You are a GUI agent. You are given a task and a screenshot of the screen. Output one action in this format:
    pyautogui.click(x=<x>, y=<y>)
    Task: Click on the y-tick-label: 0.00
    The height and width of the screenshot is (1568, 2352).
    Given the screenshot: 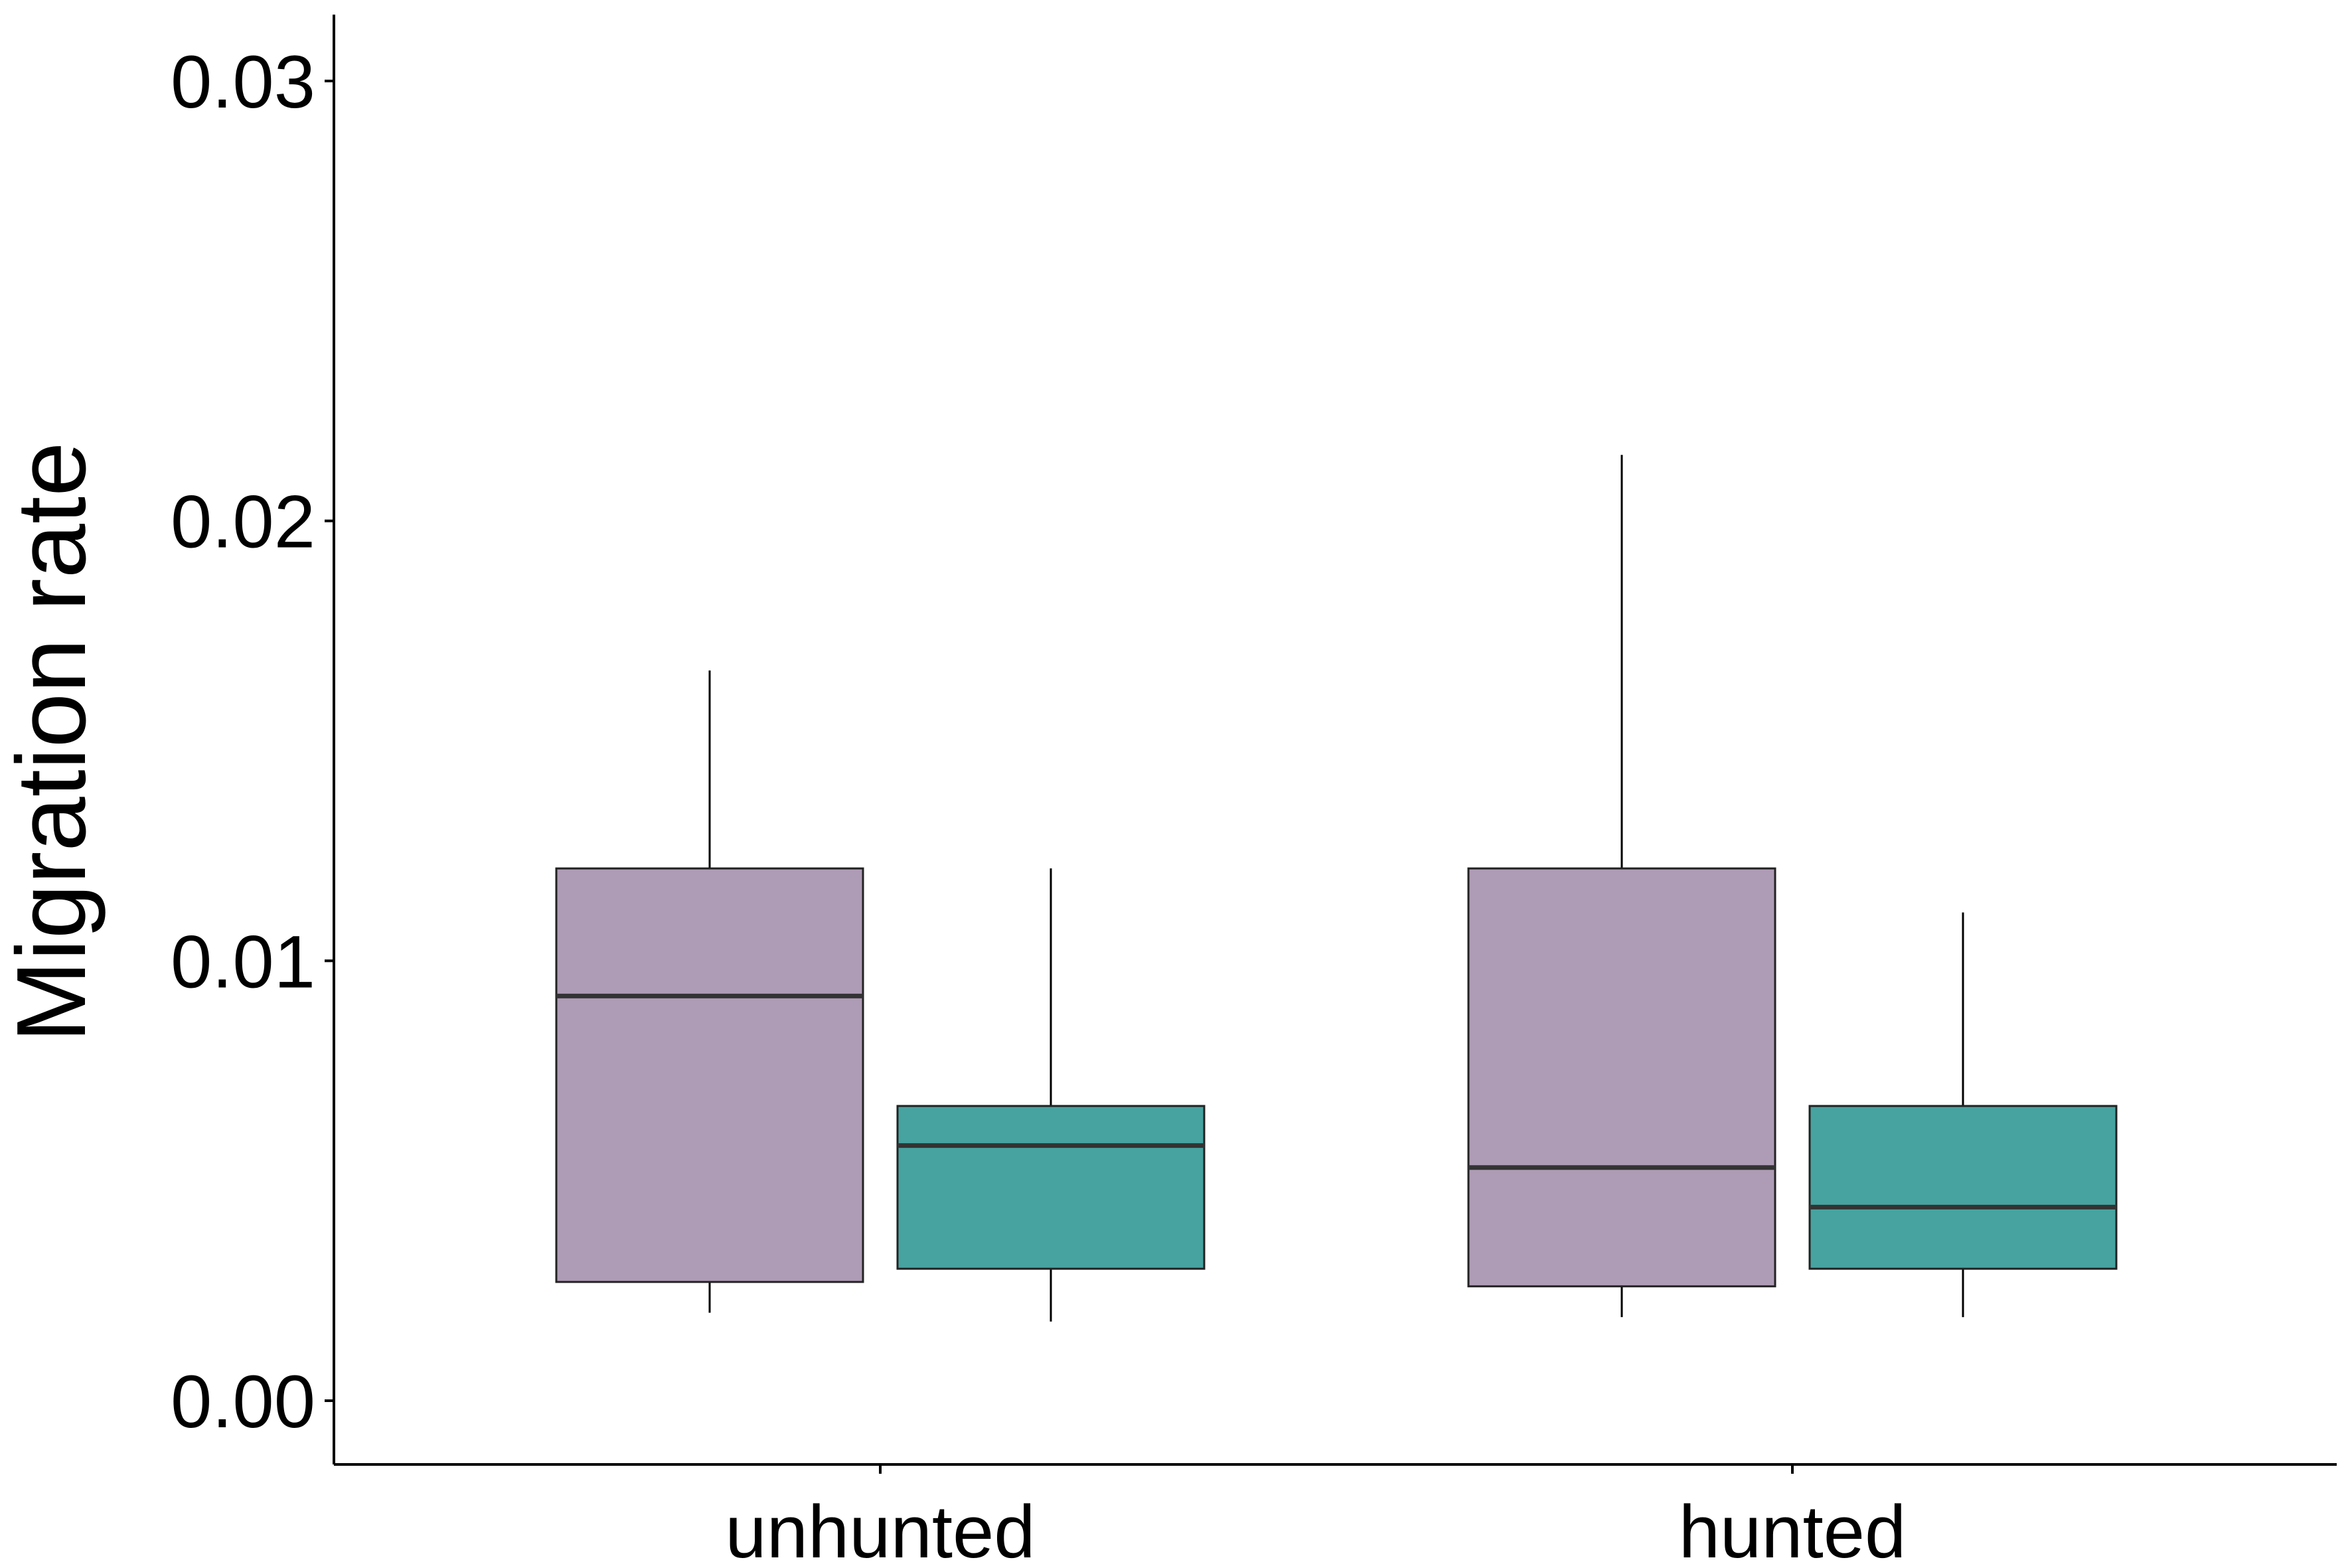 What is the action you would take?
    pyautogui.click(x=243, y=1402)
    